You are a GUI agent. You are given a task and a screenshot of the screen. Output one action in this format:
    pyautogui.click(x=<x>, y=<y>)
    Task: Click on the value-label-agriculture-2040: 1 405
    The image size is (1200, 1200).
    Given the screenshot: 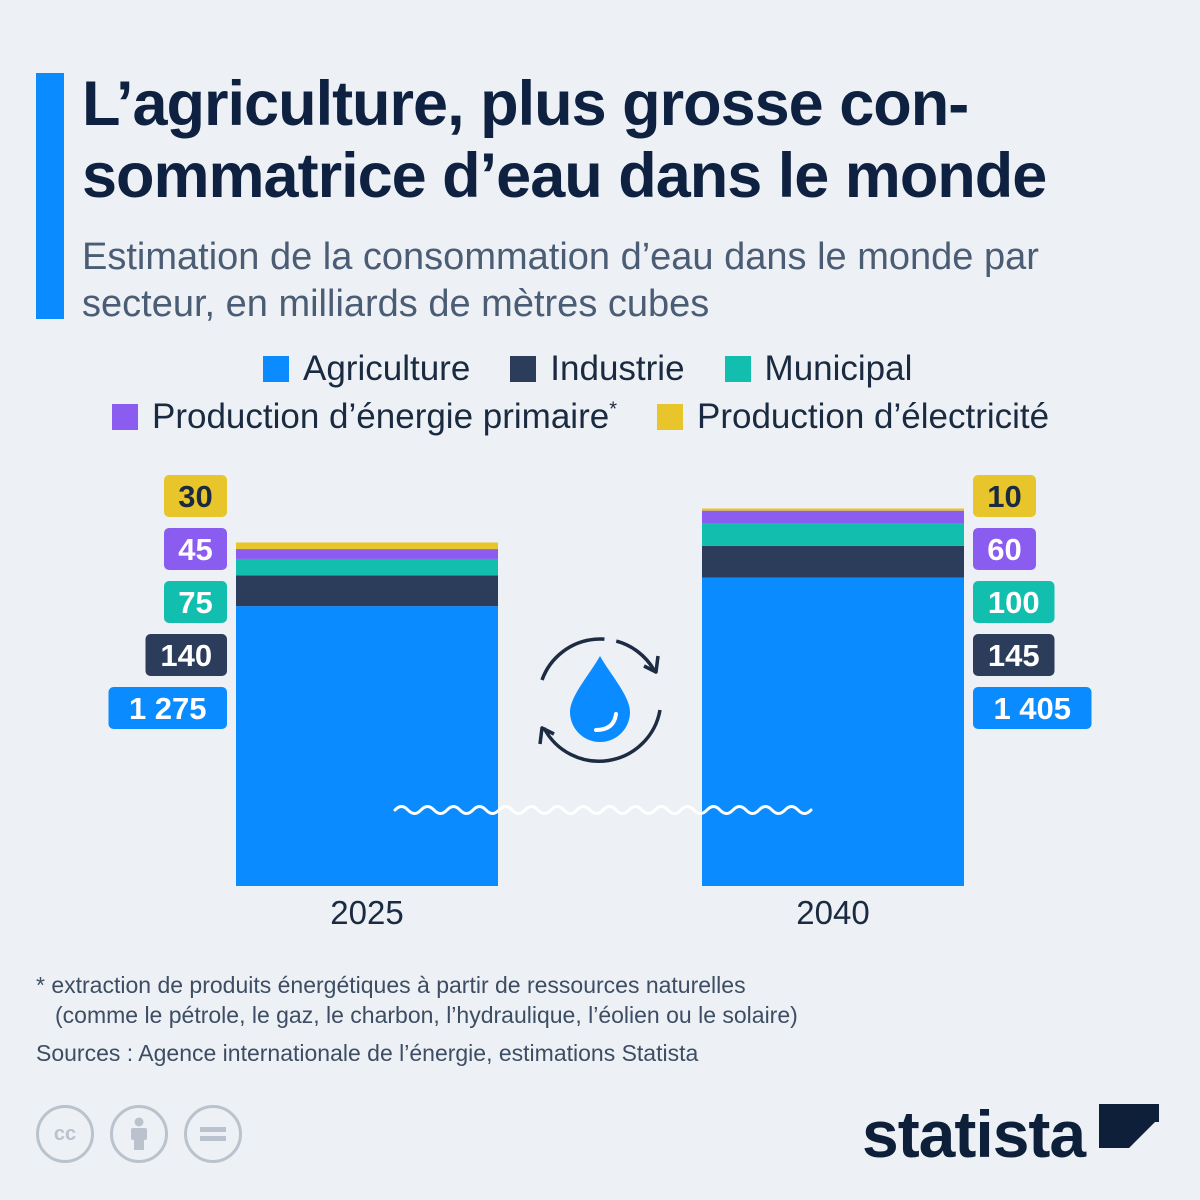 What is the action you would take?
    pyautogui.click(x=1032, y=708)
    